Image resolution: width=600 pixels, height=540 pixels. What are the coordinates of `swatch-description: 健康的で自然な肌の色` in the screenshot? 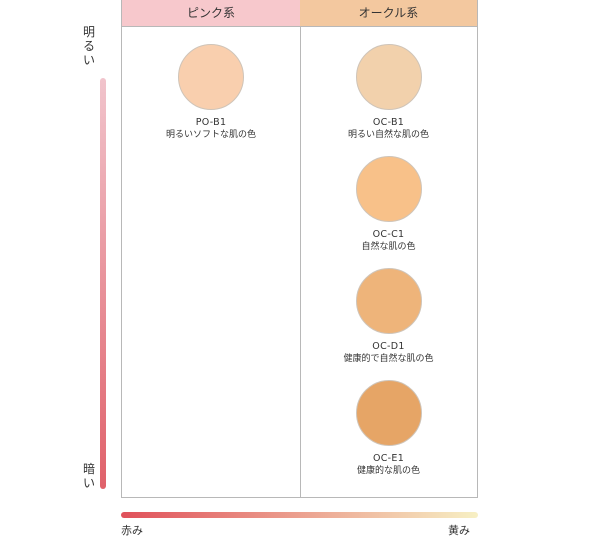 It's located at (388, 359).